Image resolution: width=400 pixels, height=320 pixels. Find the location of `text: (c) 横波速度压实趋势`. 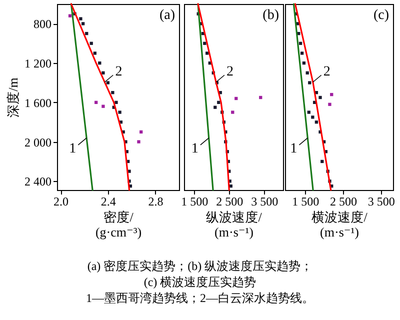

text: (c) 横波速度压实趋势 is located at coordinates (200, 282).